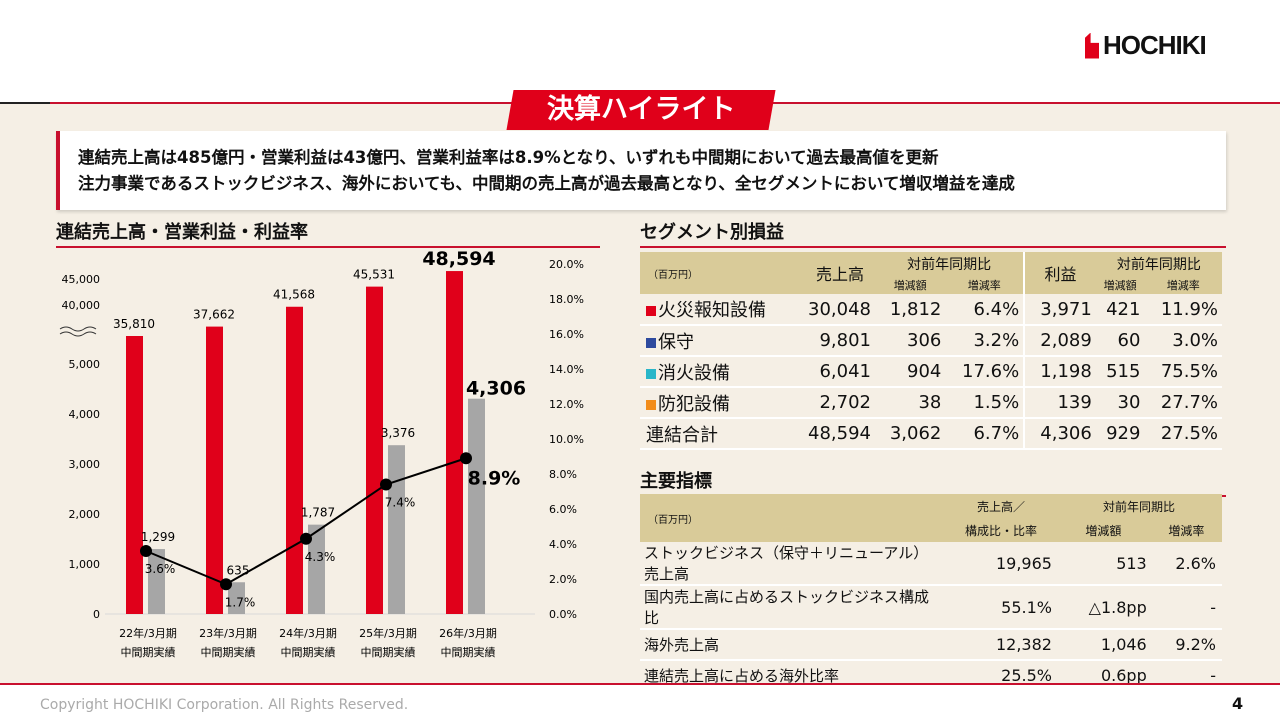 The height and width of the screenshot is (720, 1280). Describe the element at coordinates (793, 645) in the screenshot. I see `kpi-name: 海外売上高` at that location.